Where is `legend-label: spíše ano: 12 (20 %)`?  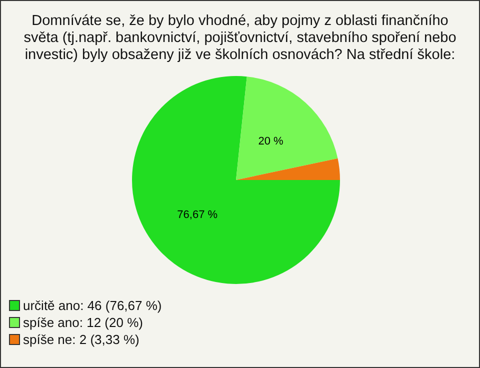
legend-label: spíše ano: 12 (20 %) is located at coordinates (83, 322).